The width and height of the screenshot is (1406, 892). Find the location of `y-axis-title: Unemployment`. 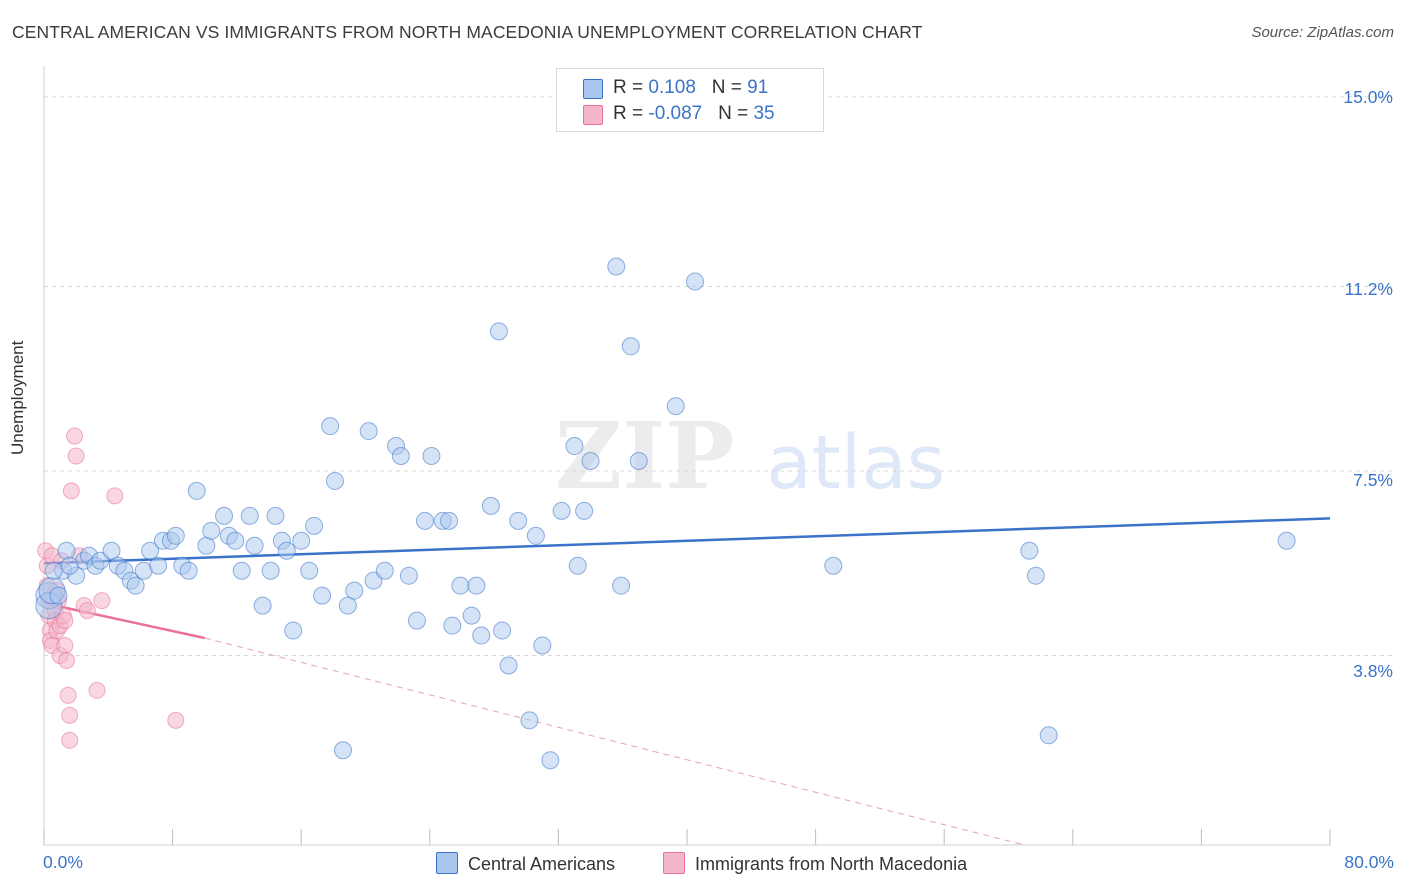

y-axis-title: Unemployment is located at coordinates (17, 397).